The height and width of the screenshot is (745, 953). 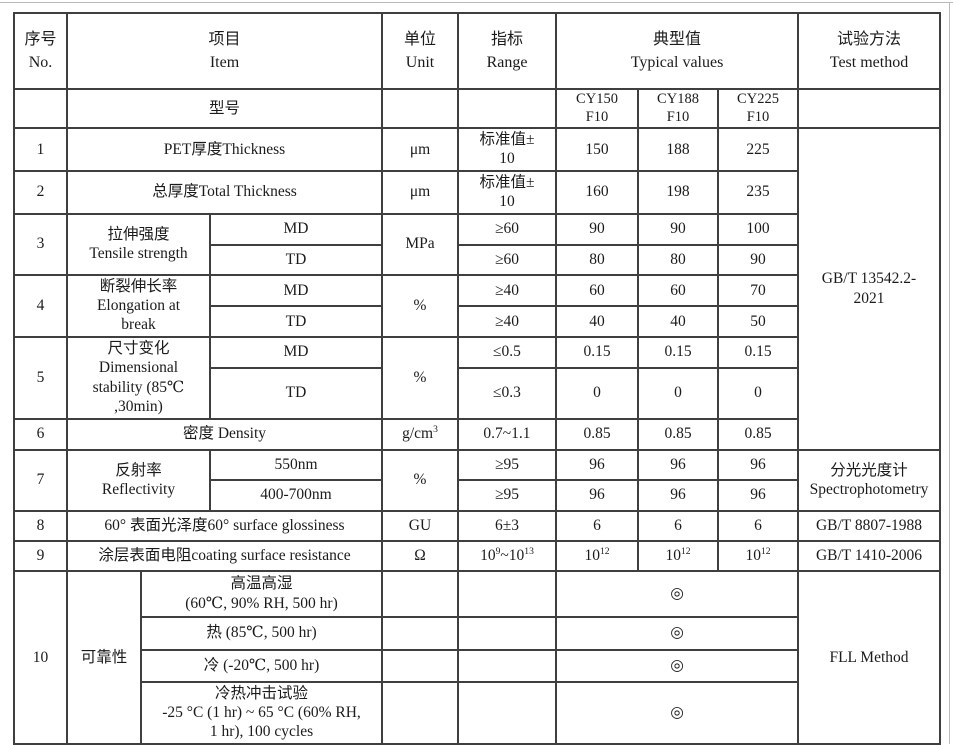 What do you see at coordinates (40, 377) in the screenshot?
I see `row-number: 5` at bounding box center [40, 377].